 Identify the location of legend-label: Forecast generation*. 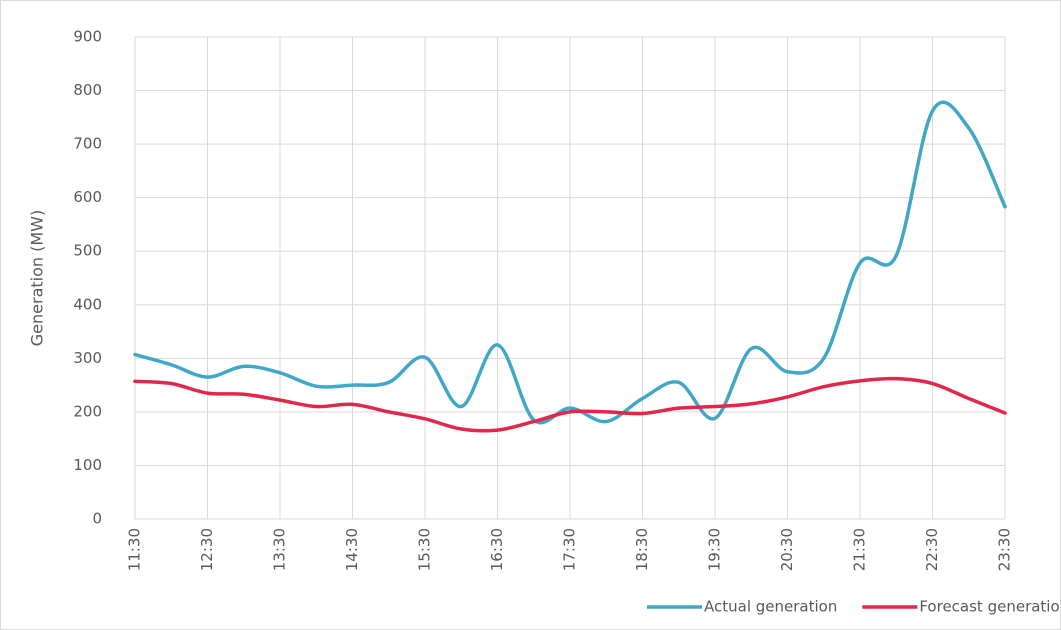
(990, 607).